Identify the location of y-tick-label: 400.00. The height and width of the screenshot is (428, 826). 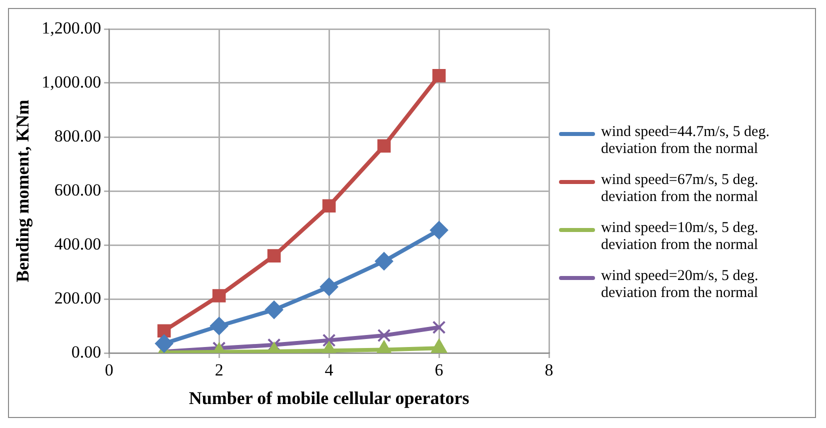
(78, 244).